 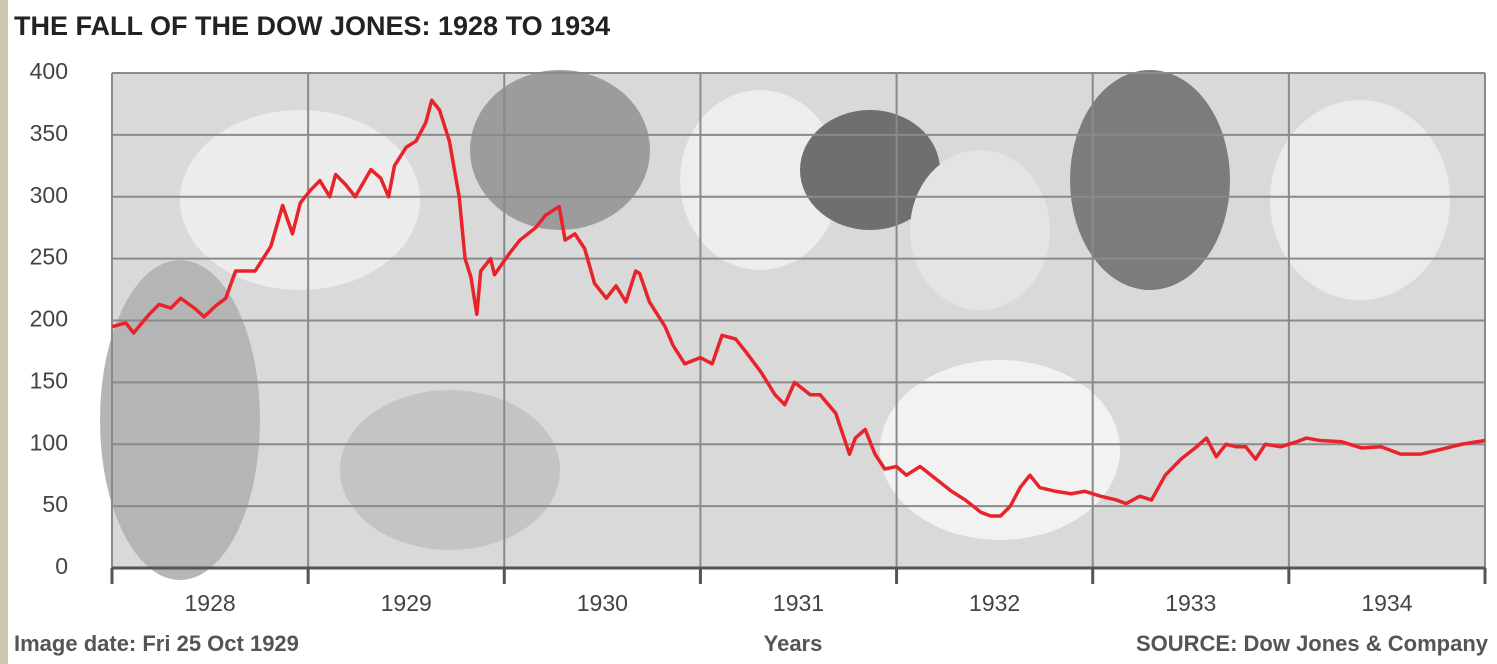 I want to click on x-tick-label: 1931, so click(x=798, y=603).